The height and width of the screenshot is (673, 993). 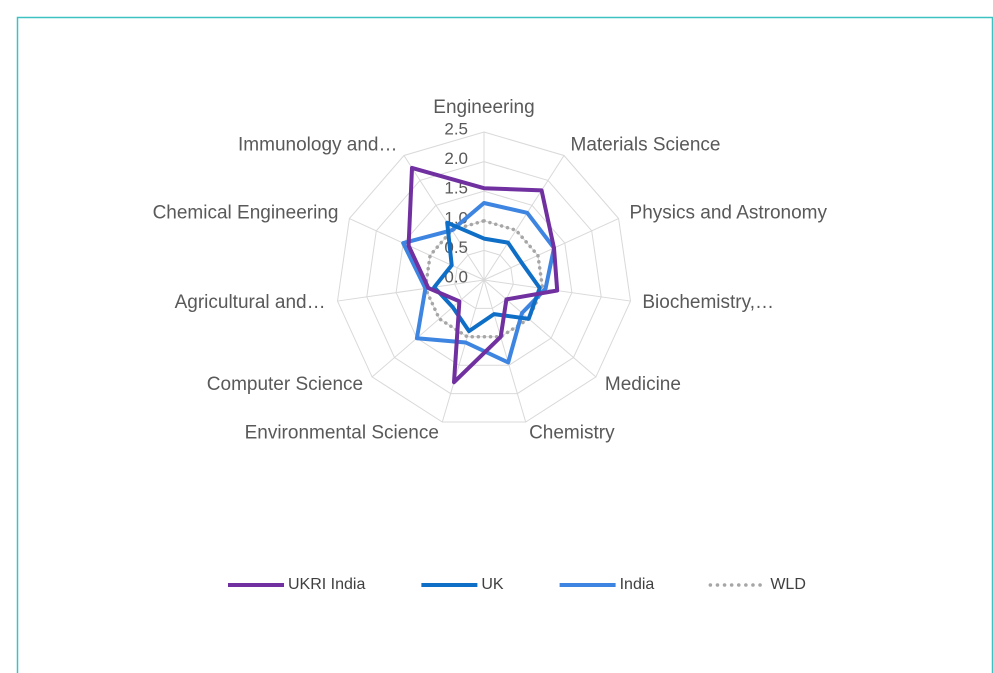 I want to click on category-label: Materials Science, so click(x=646, y=144).